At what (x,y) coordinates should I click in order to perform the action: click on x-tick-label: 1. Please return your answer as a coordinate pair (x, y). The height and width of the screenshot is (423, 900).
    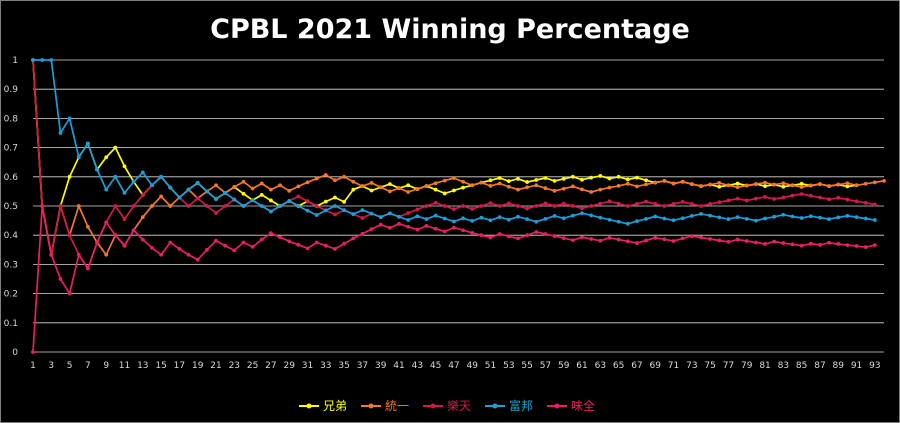
    Looking at the image, I should click on (33, 366).